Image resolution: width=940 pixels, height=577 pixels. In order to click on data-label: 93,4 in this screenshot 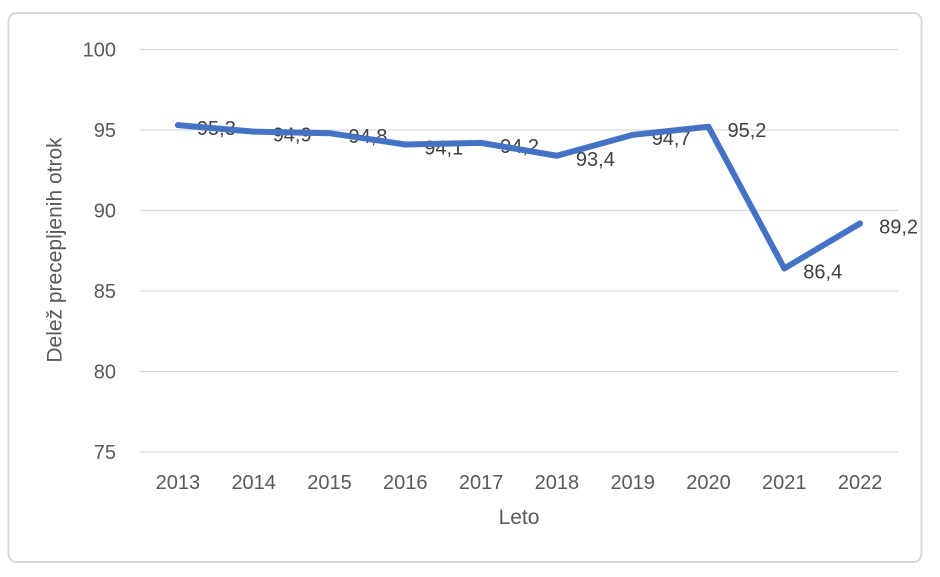, I will do `click(595, 160)`.